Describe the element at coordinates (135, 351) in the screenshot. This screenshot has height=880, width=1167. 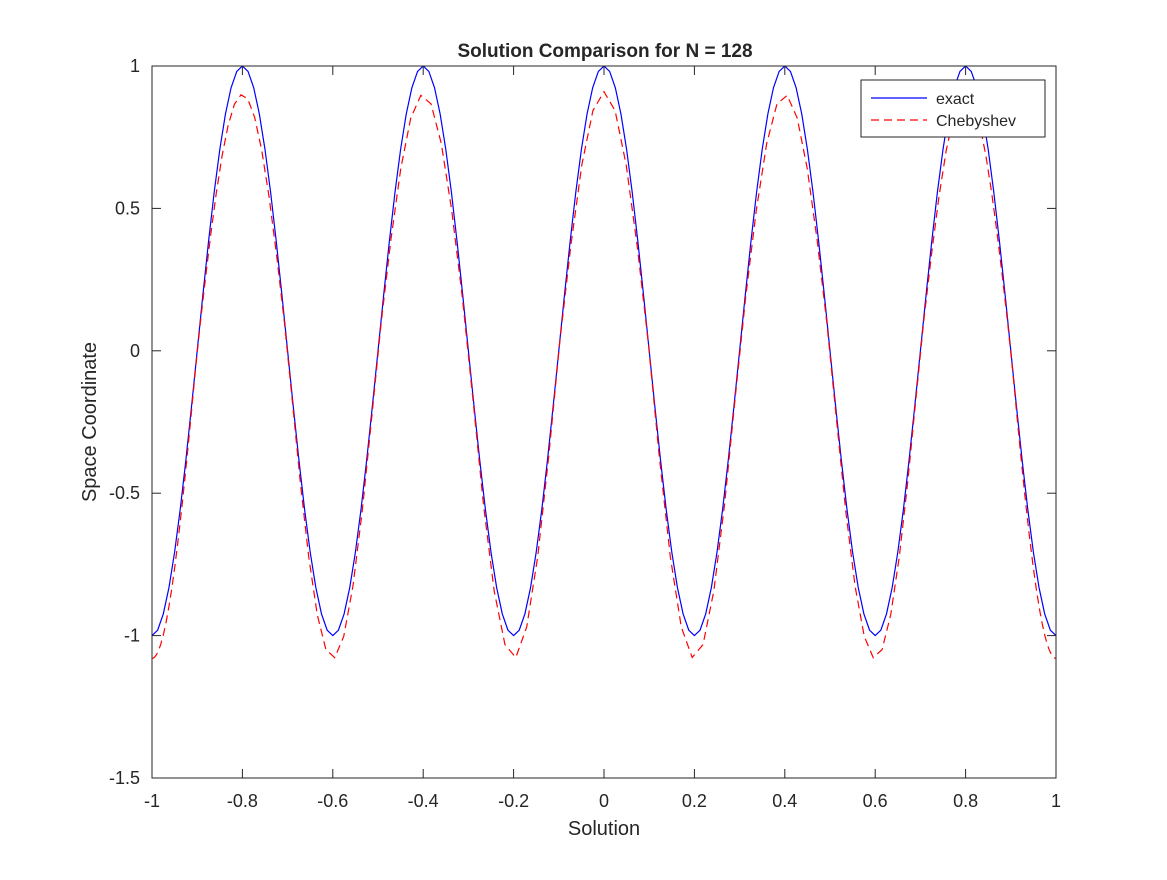
I see `y-tick-label: 0` at that location.